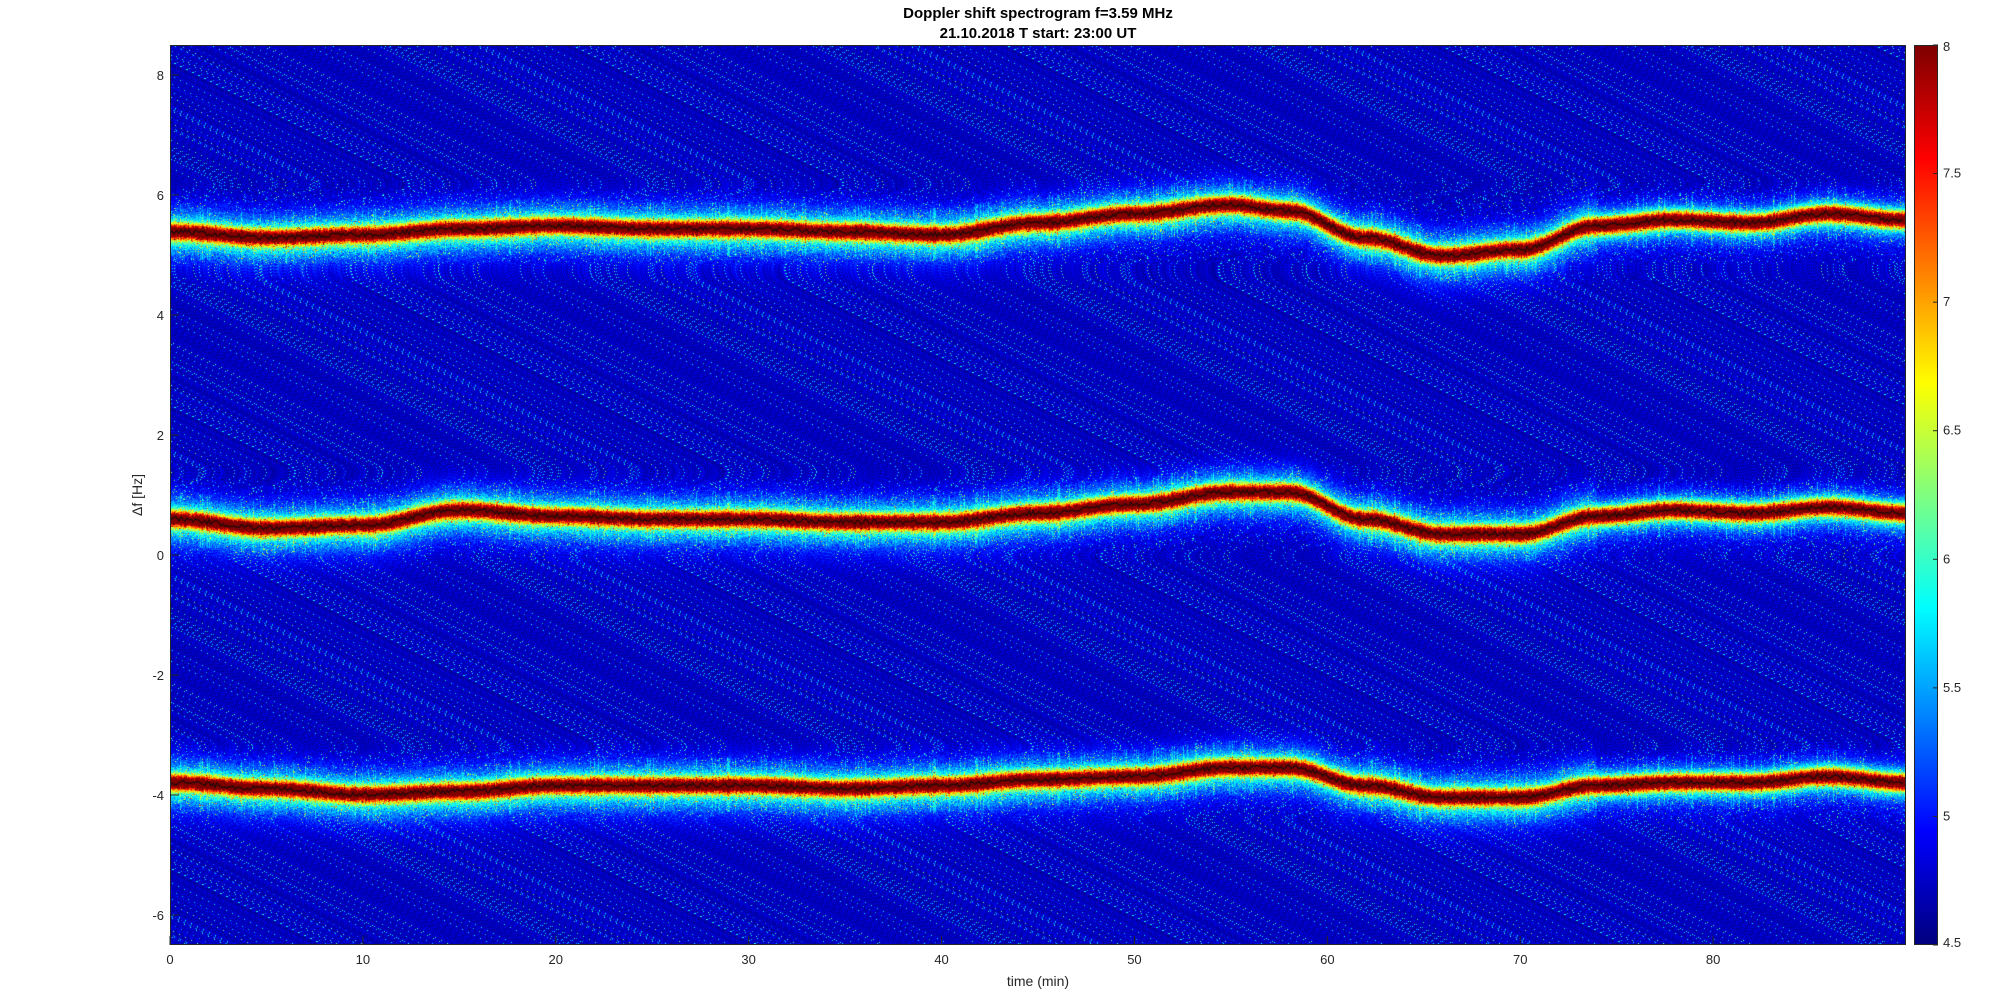 The width and height of the screenshot is (2000, 1003). Describe the element at coordinates (941, 959) in the screenshot. I see `x-tick-label: 40` at that location.